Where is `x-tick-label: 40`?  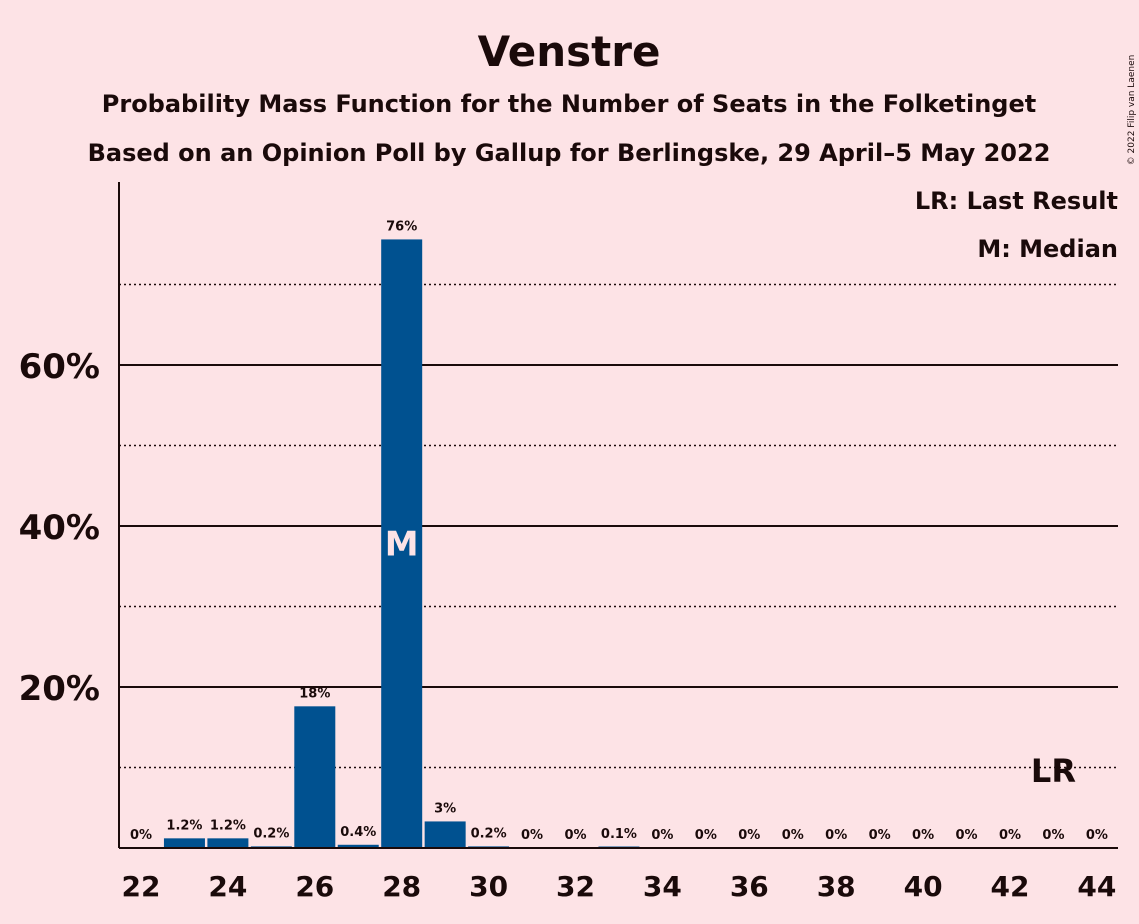 x-tick-label: 40 is located at coordinates (923, 886).